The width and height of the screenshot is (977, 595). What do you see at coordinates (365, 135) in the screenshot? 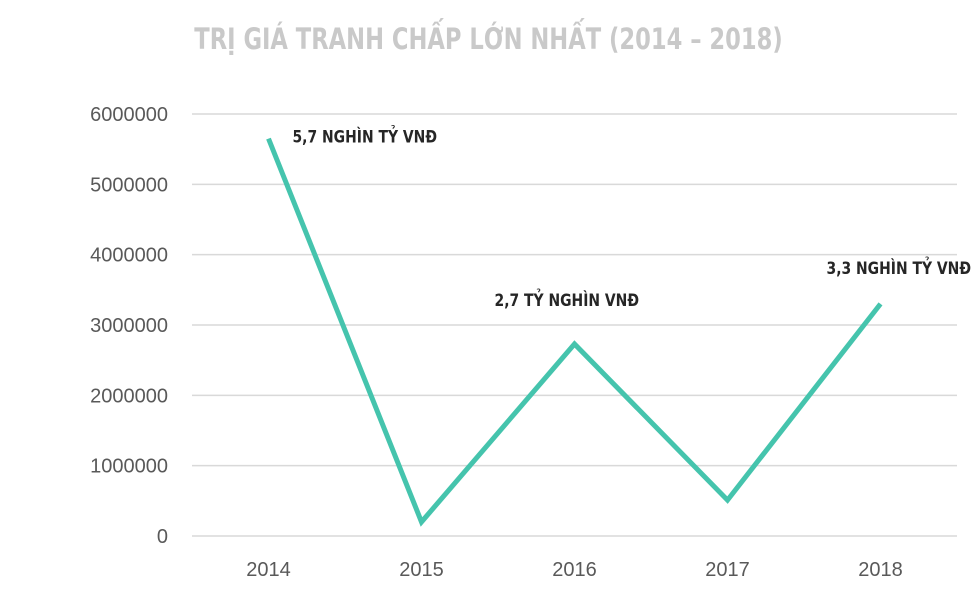
I see `data-label: 5,7 NGHÌN TỶ VNĐ` at bounding box center [365, 135].